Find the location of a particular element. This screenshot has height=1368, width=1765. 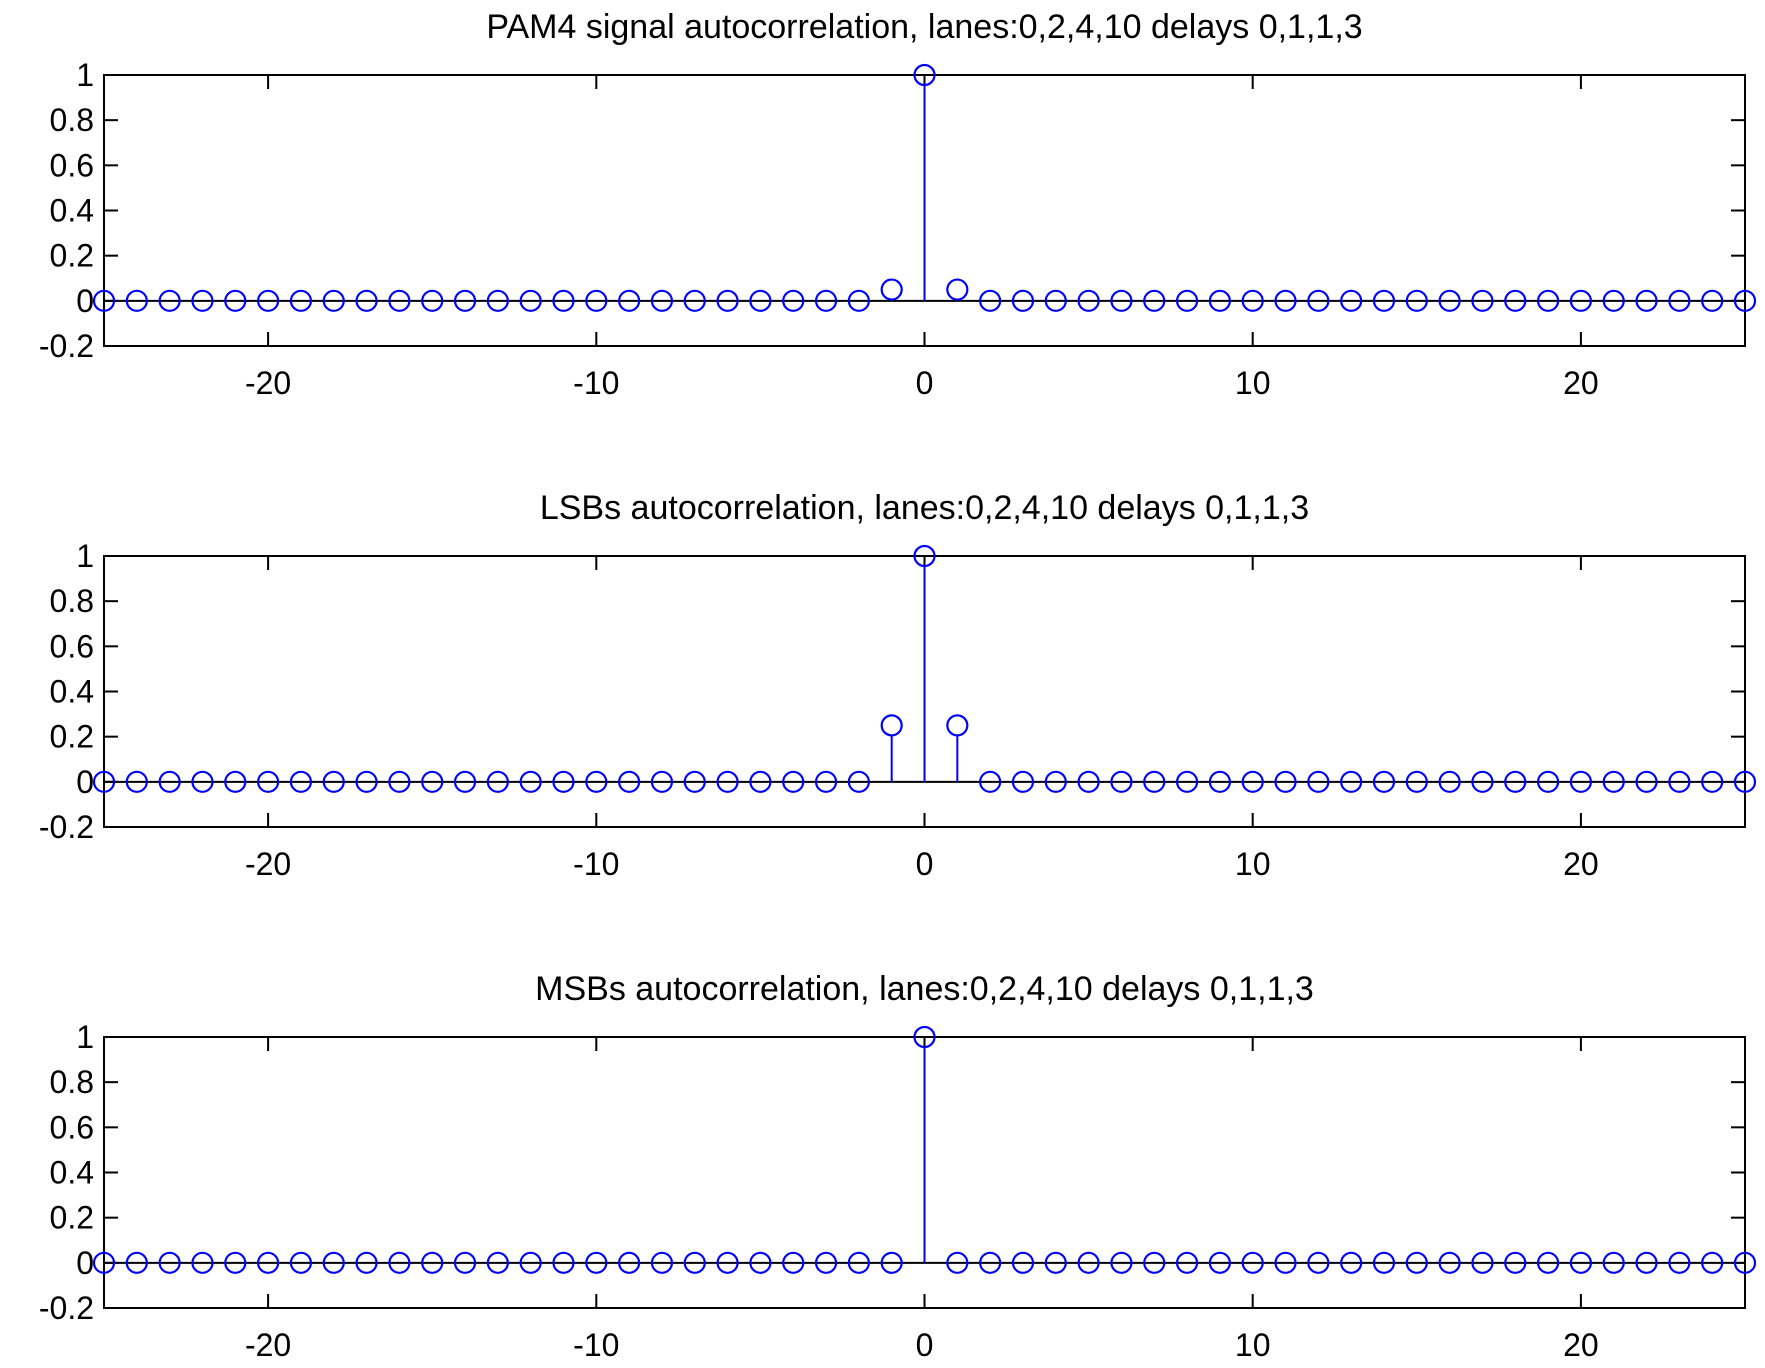

x-tick-label: -20 is located at coordinates (268, 383).